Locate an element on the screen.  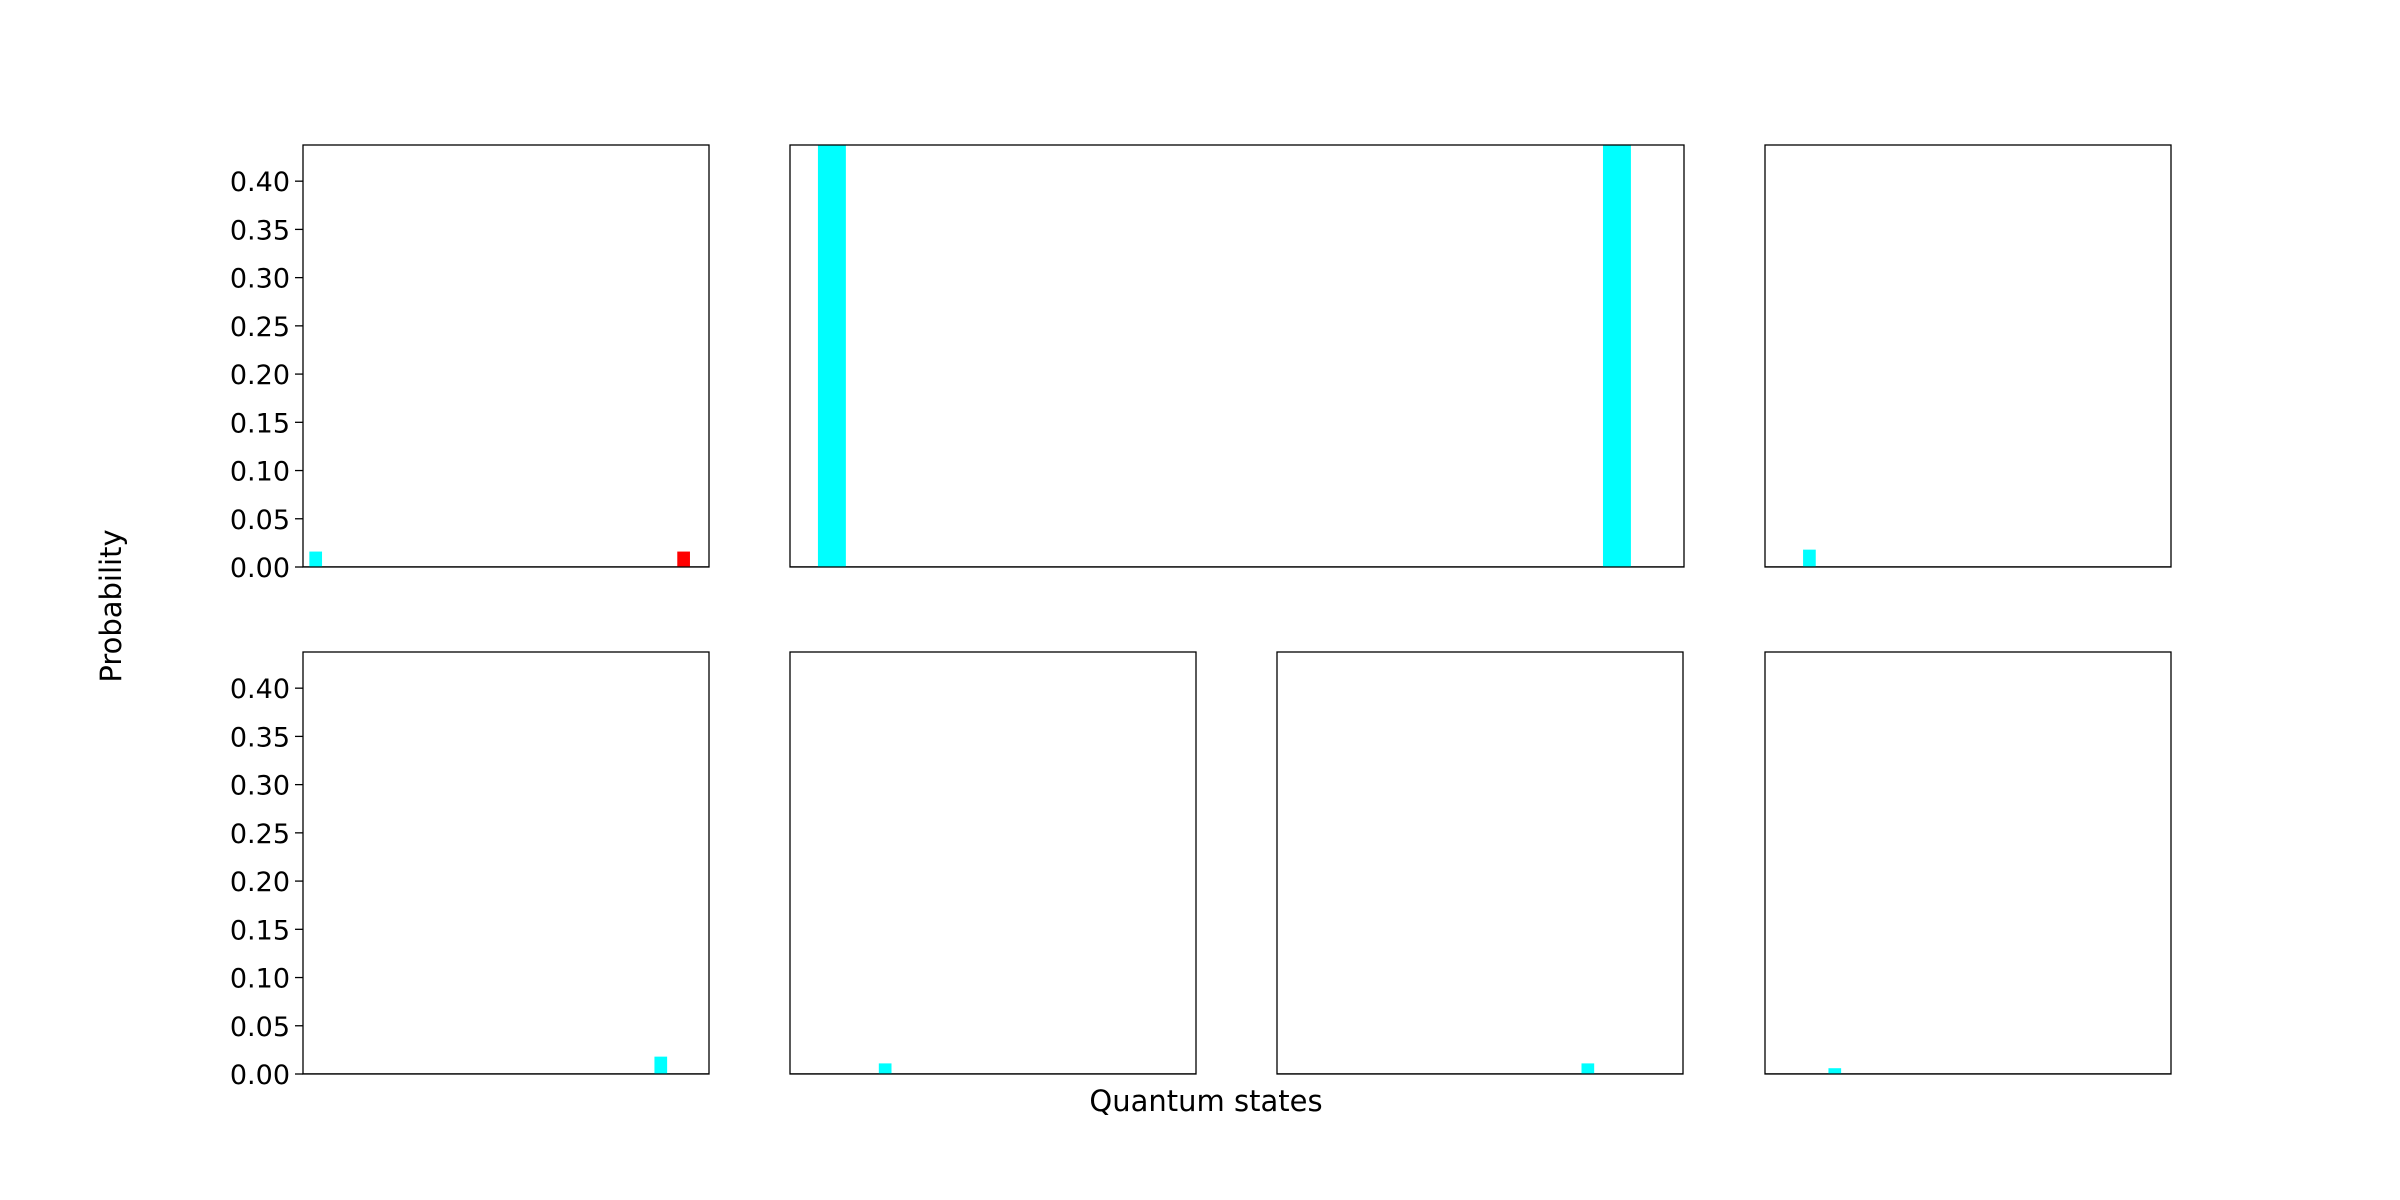
x-axis-label: Quantum states is located at coordinates (1205, 1101).